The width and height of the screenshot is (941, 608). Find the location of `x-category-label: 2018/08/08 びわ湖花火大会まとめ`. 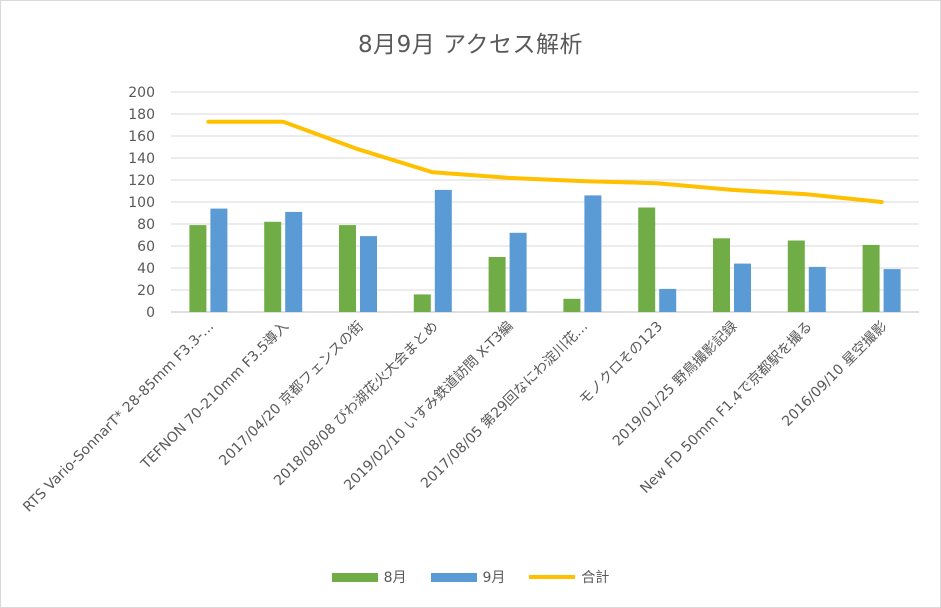

x-category-label: 2018/08/08 びわ湖花火大会まとめ is located at coordinates (356, 404).